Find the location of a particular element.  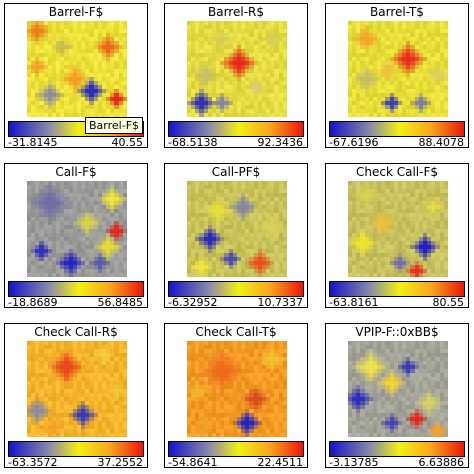

panel-barrel-t: Barrel-T$ -67.6196 88.4078 is located at coordinates (397, 76).